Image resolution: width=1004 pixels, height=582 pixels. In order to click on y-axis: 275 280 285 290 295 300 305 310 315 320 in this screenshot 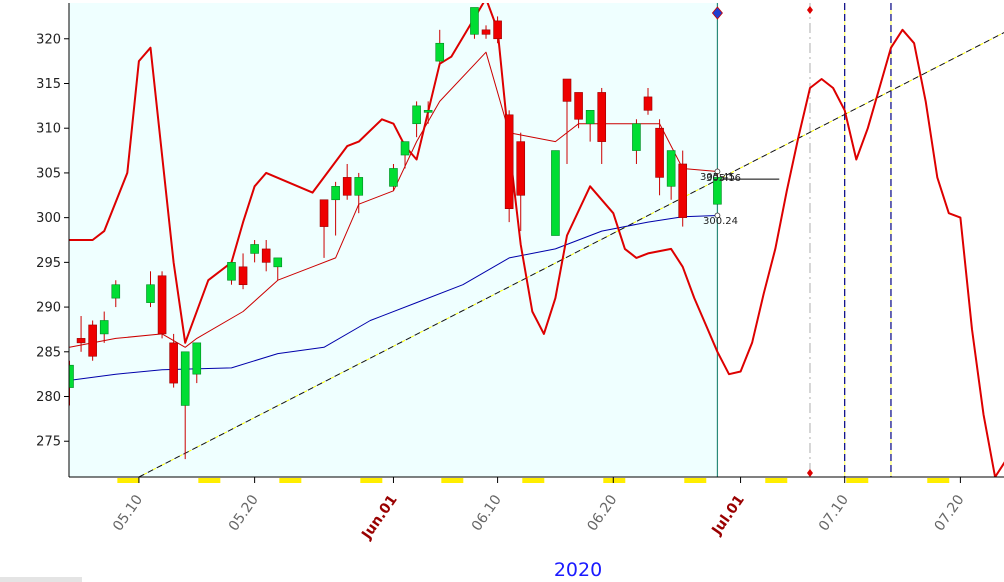, I will do `click(52, 241)`.